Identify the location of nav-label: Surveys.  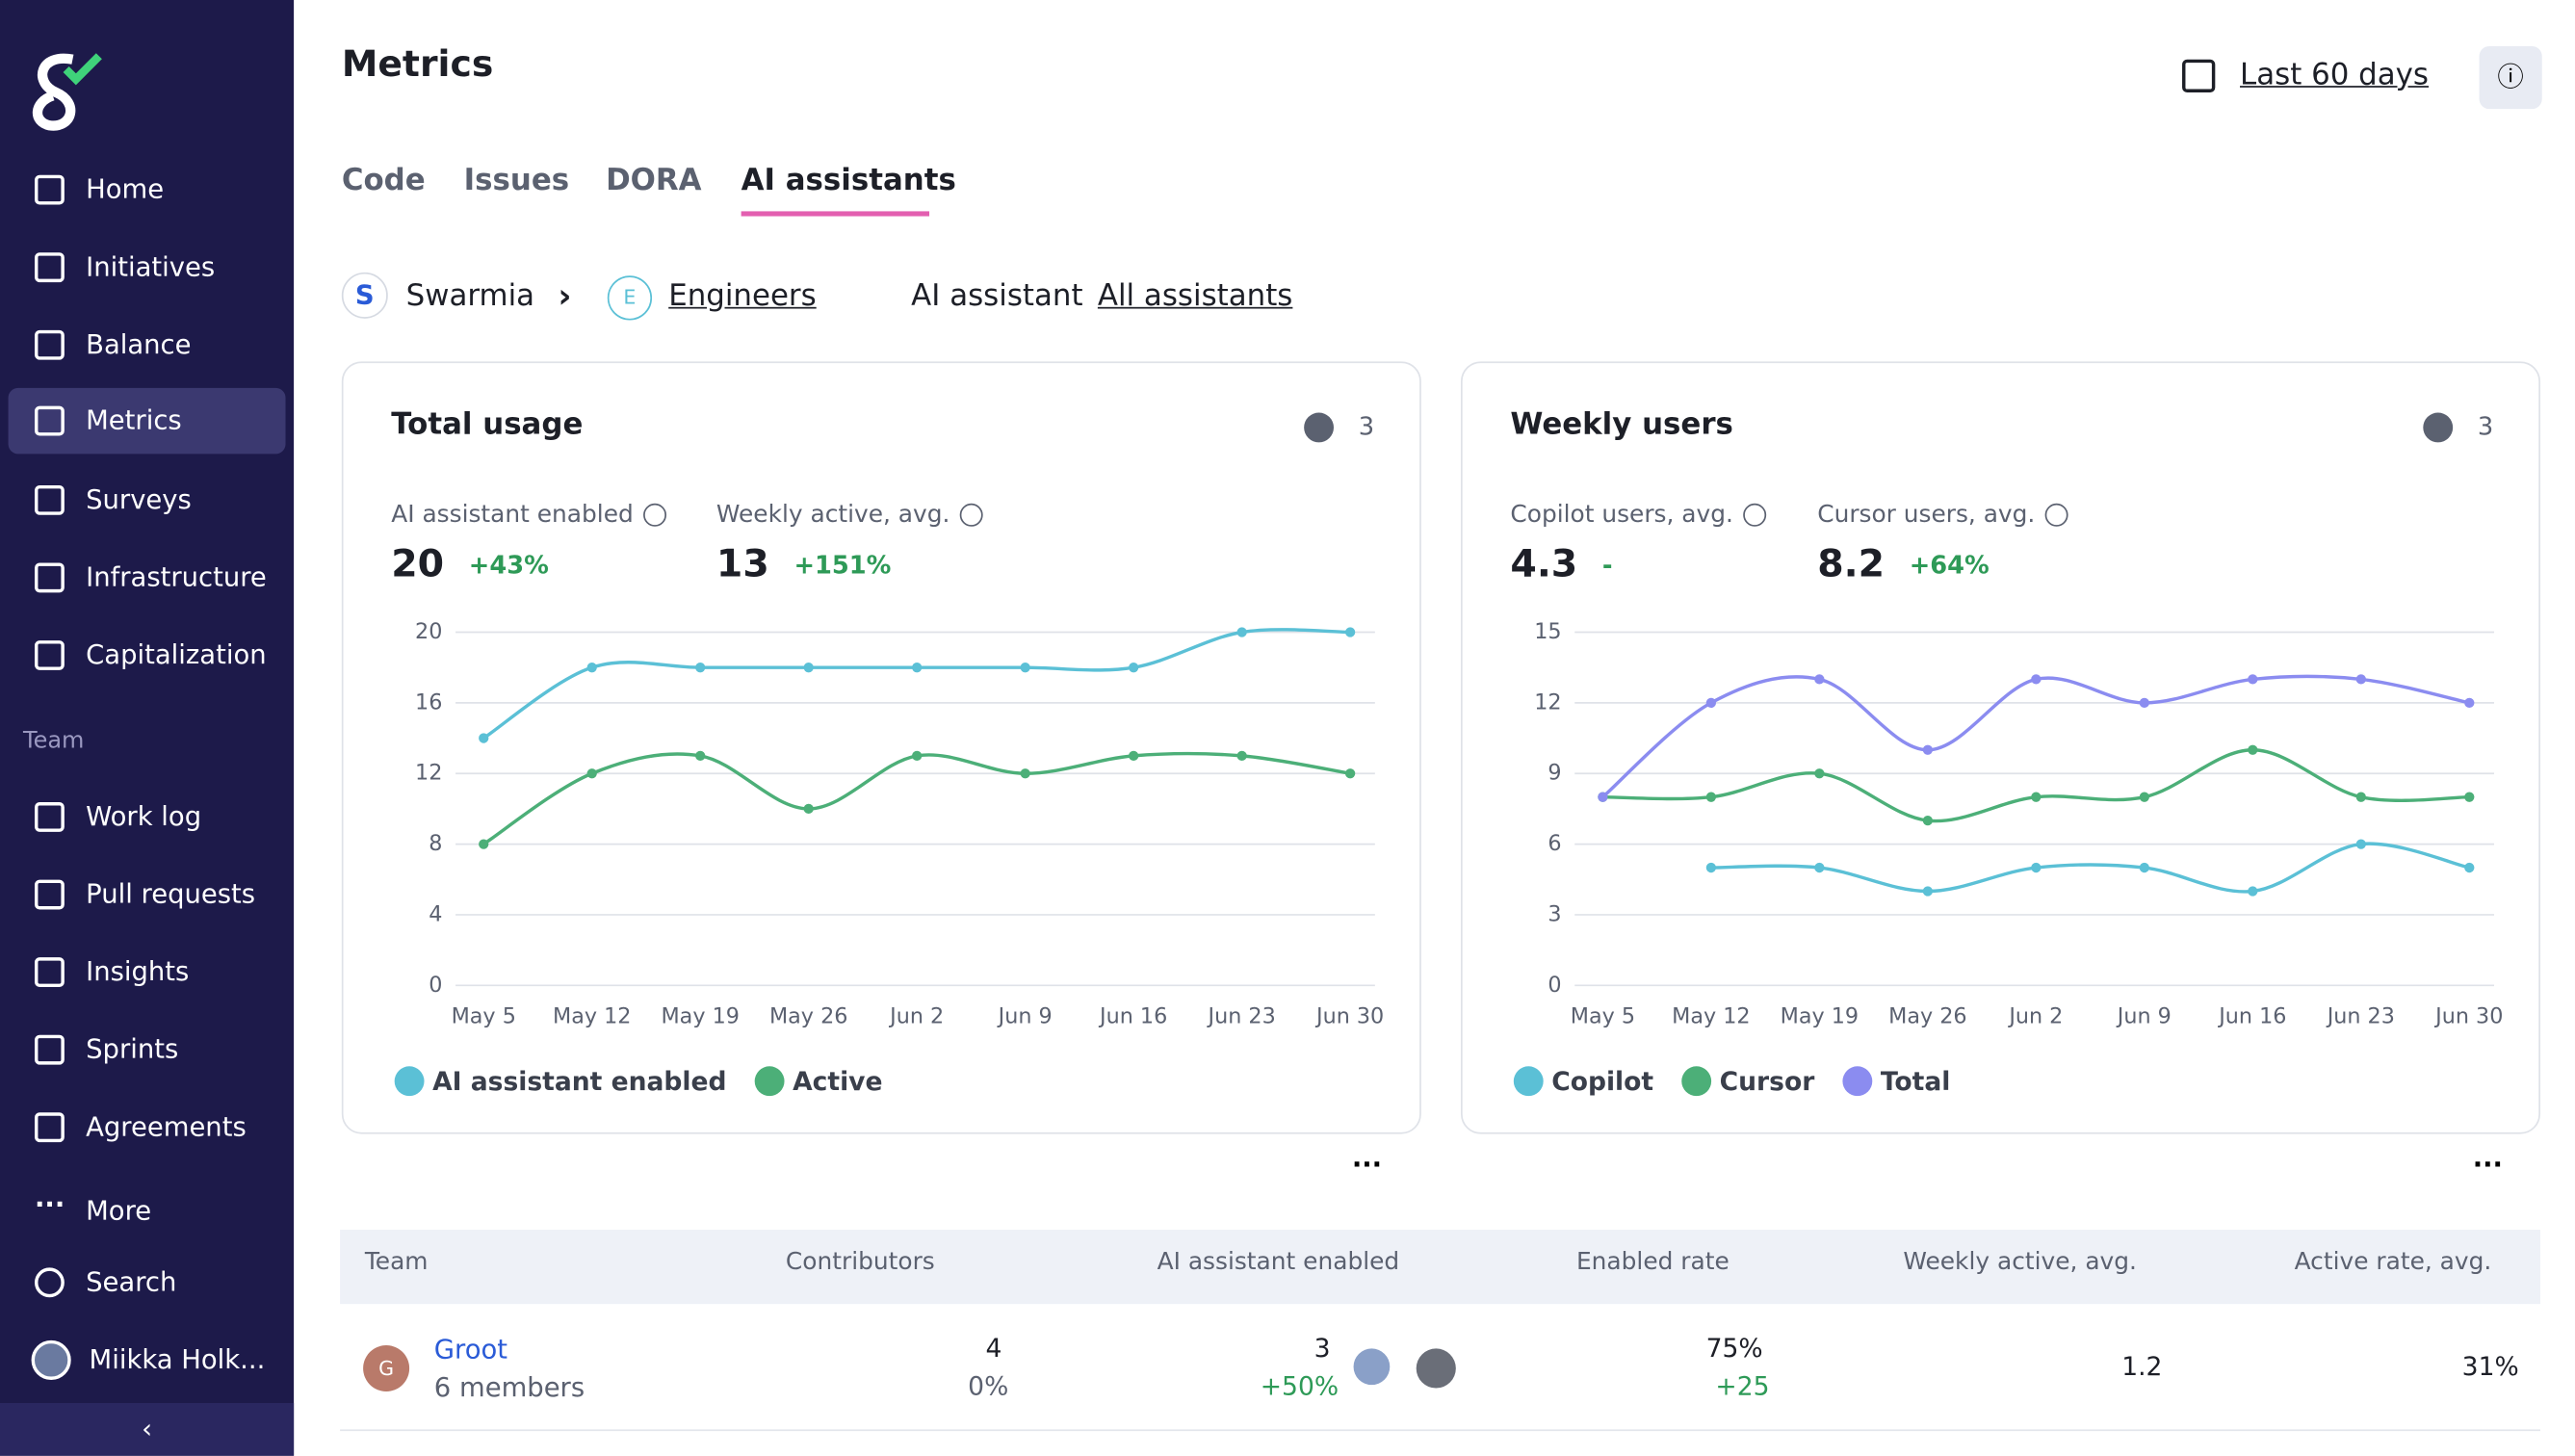
(139, 499).